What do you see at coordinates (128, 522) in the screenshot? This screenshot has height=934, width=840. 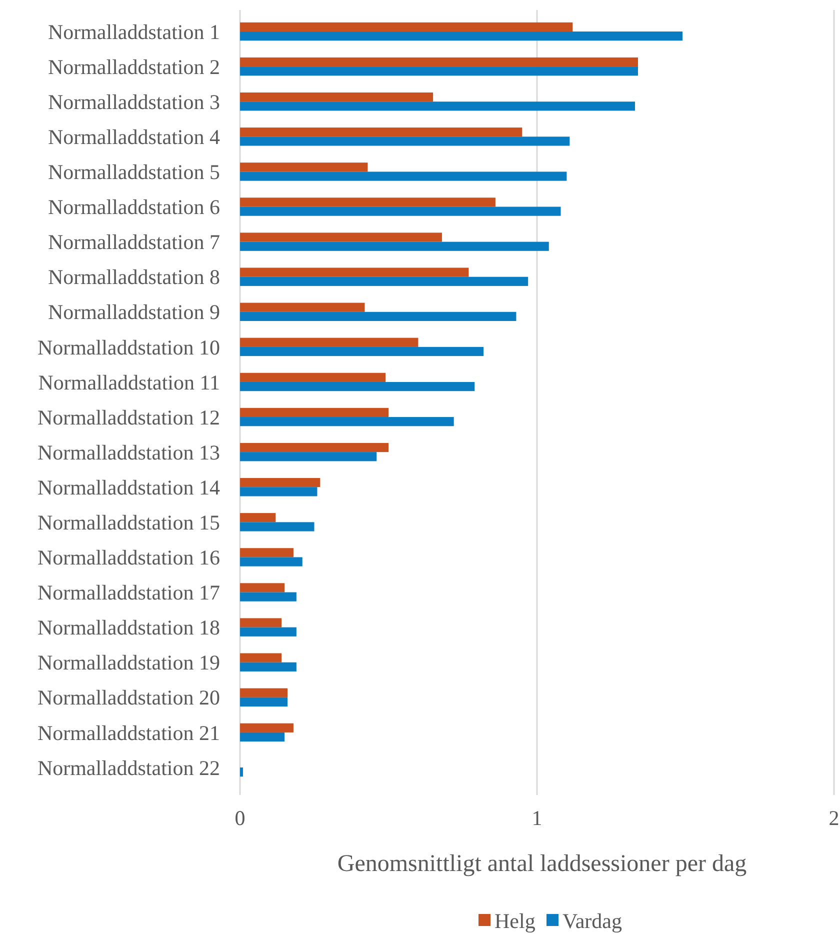 I see `y-tick-label: Normalladdstation 15` at bounding box center [128, 522].